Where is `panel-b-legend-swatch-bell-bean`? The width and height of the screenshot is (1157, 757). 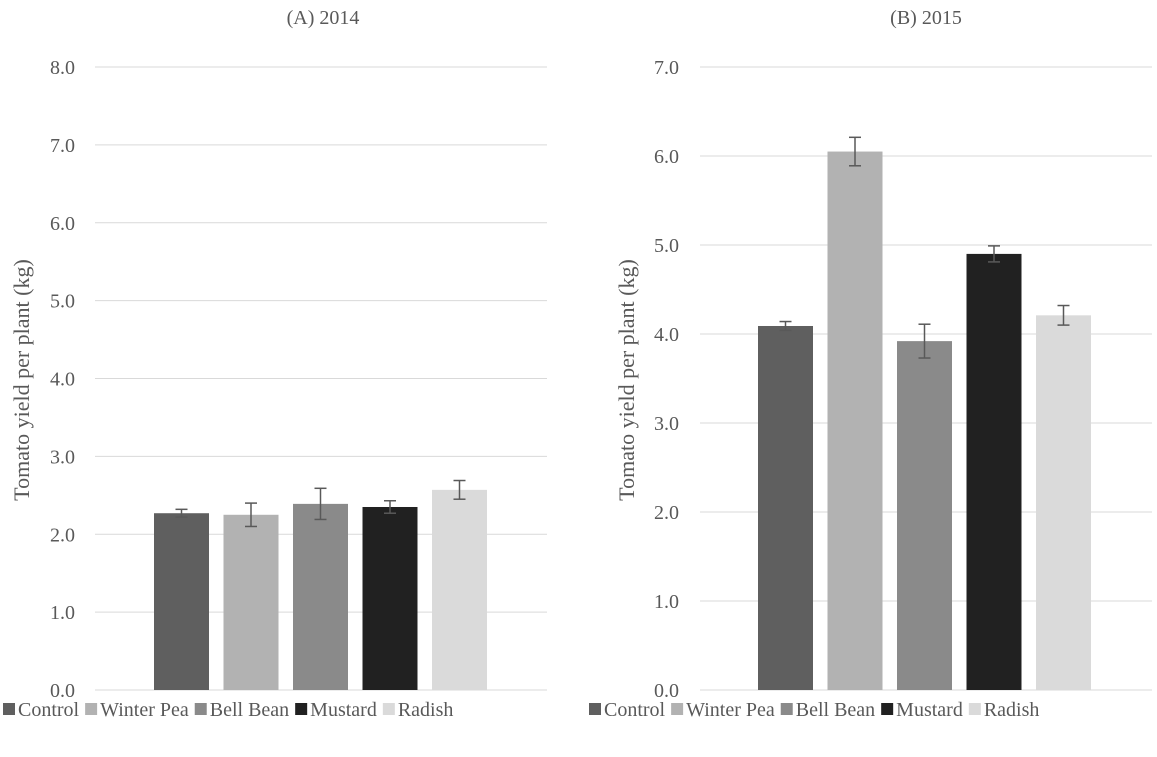 panel-b-legend-swatch-bell-bean is located at coordinates (786, 709).